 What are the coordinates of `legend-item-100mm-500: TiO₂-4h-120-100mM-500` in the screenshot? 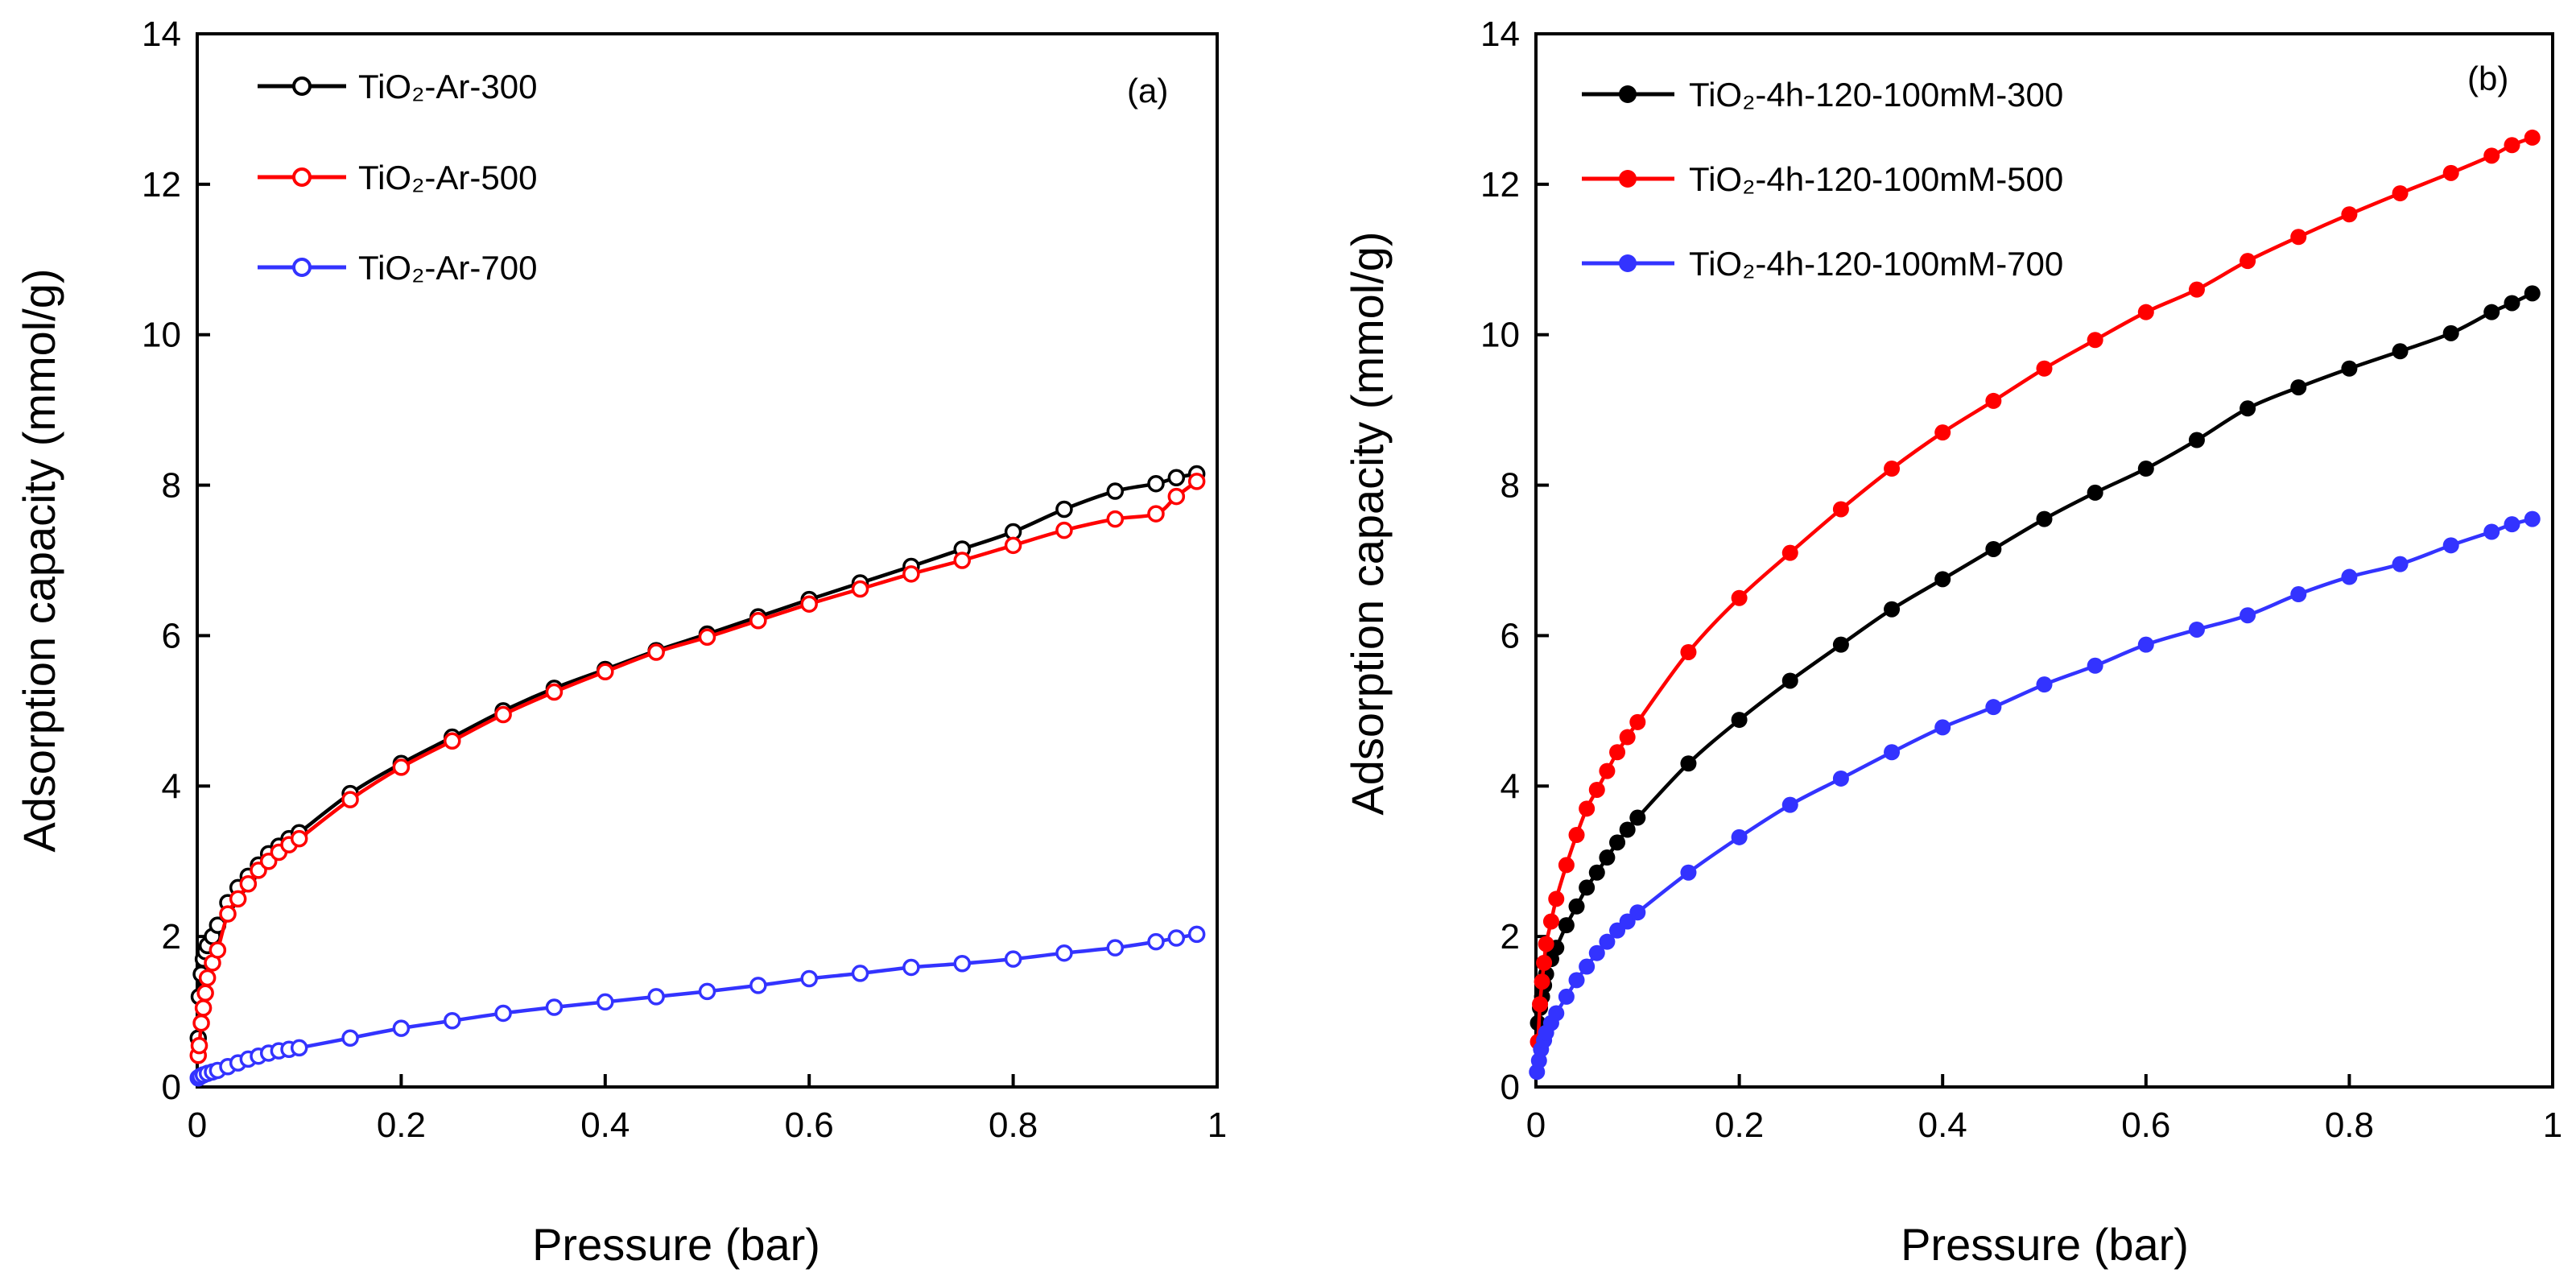 It's located at (1822, 179).